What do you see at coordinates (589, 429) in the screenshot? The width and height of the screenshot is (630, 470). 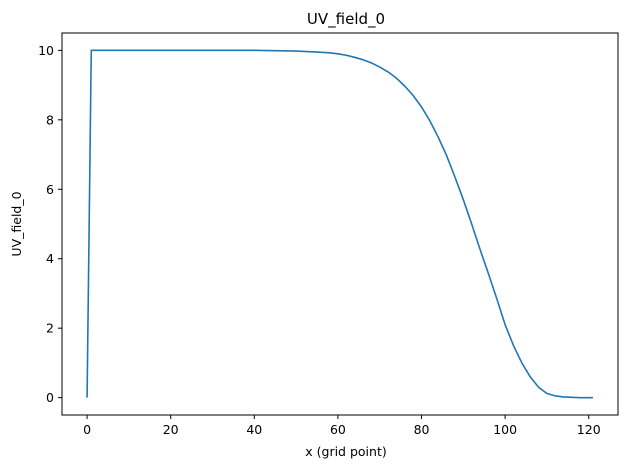 I see `x-tick-label: 120` at bounding box center [589, 429].